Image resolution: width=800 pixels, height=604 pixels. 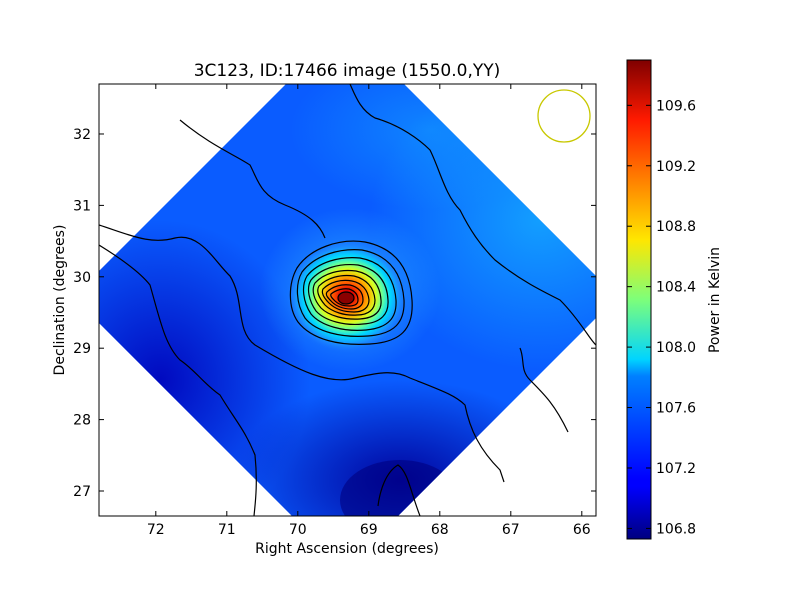 I want to click on y-tick-label: 30, so click(x=82, y=278).